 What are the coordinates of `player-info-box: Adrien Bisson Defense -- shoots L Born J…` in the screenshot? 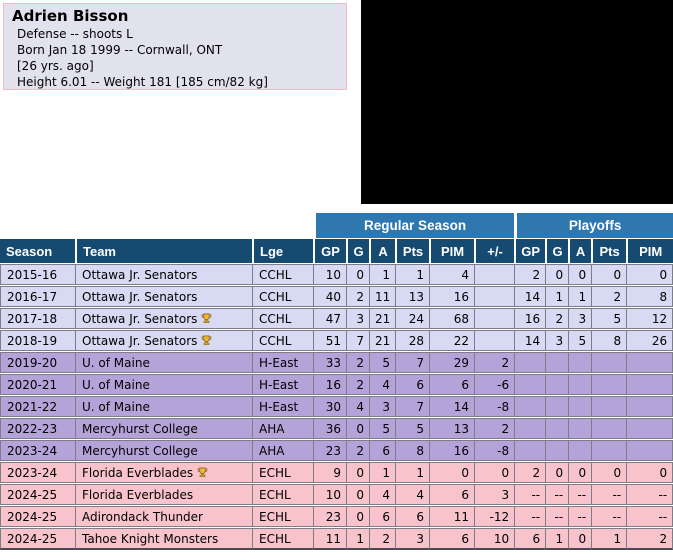 It's located at (175, 46).